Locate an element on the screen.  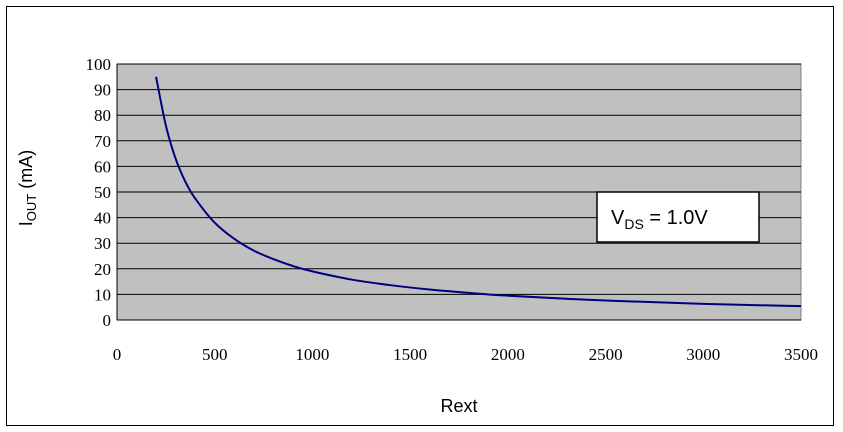
x-tick-labels: 0 500 1000 1500 2000 2500 3000 3500 is located at coordinates (465, 354).